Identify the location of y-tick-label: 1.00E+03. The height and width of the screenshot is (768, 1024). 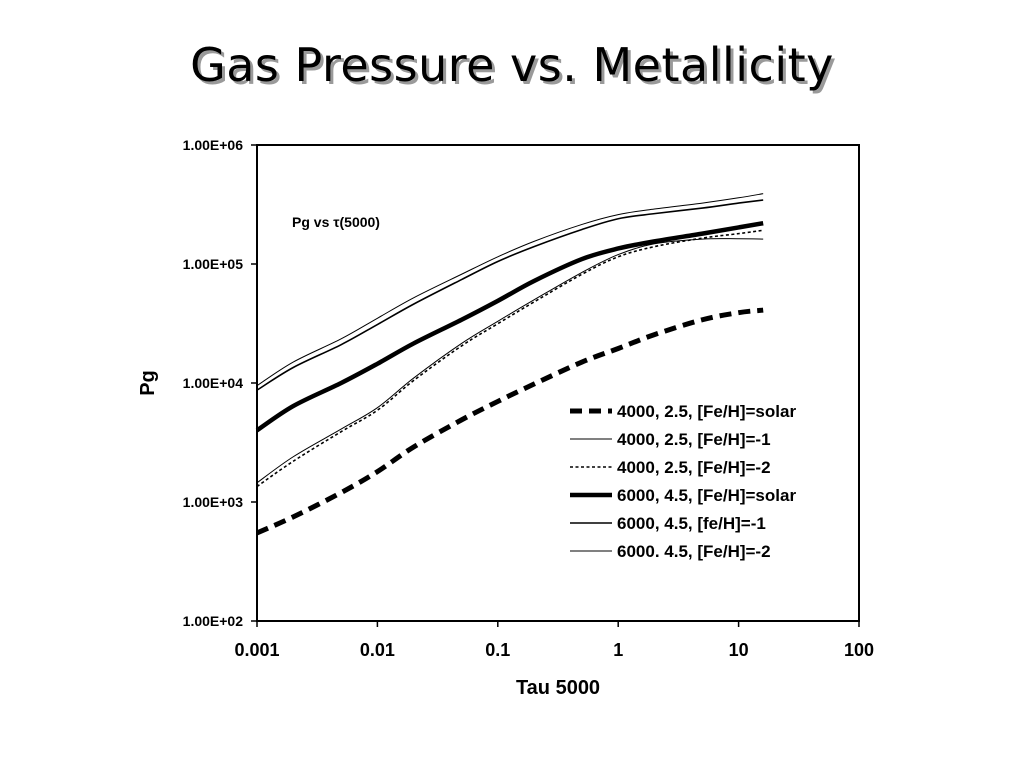
(213, 502).